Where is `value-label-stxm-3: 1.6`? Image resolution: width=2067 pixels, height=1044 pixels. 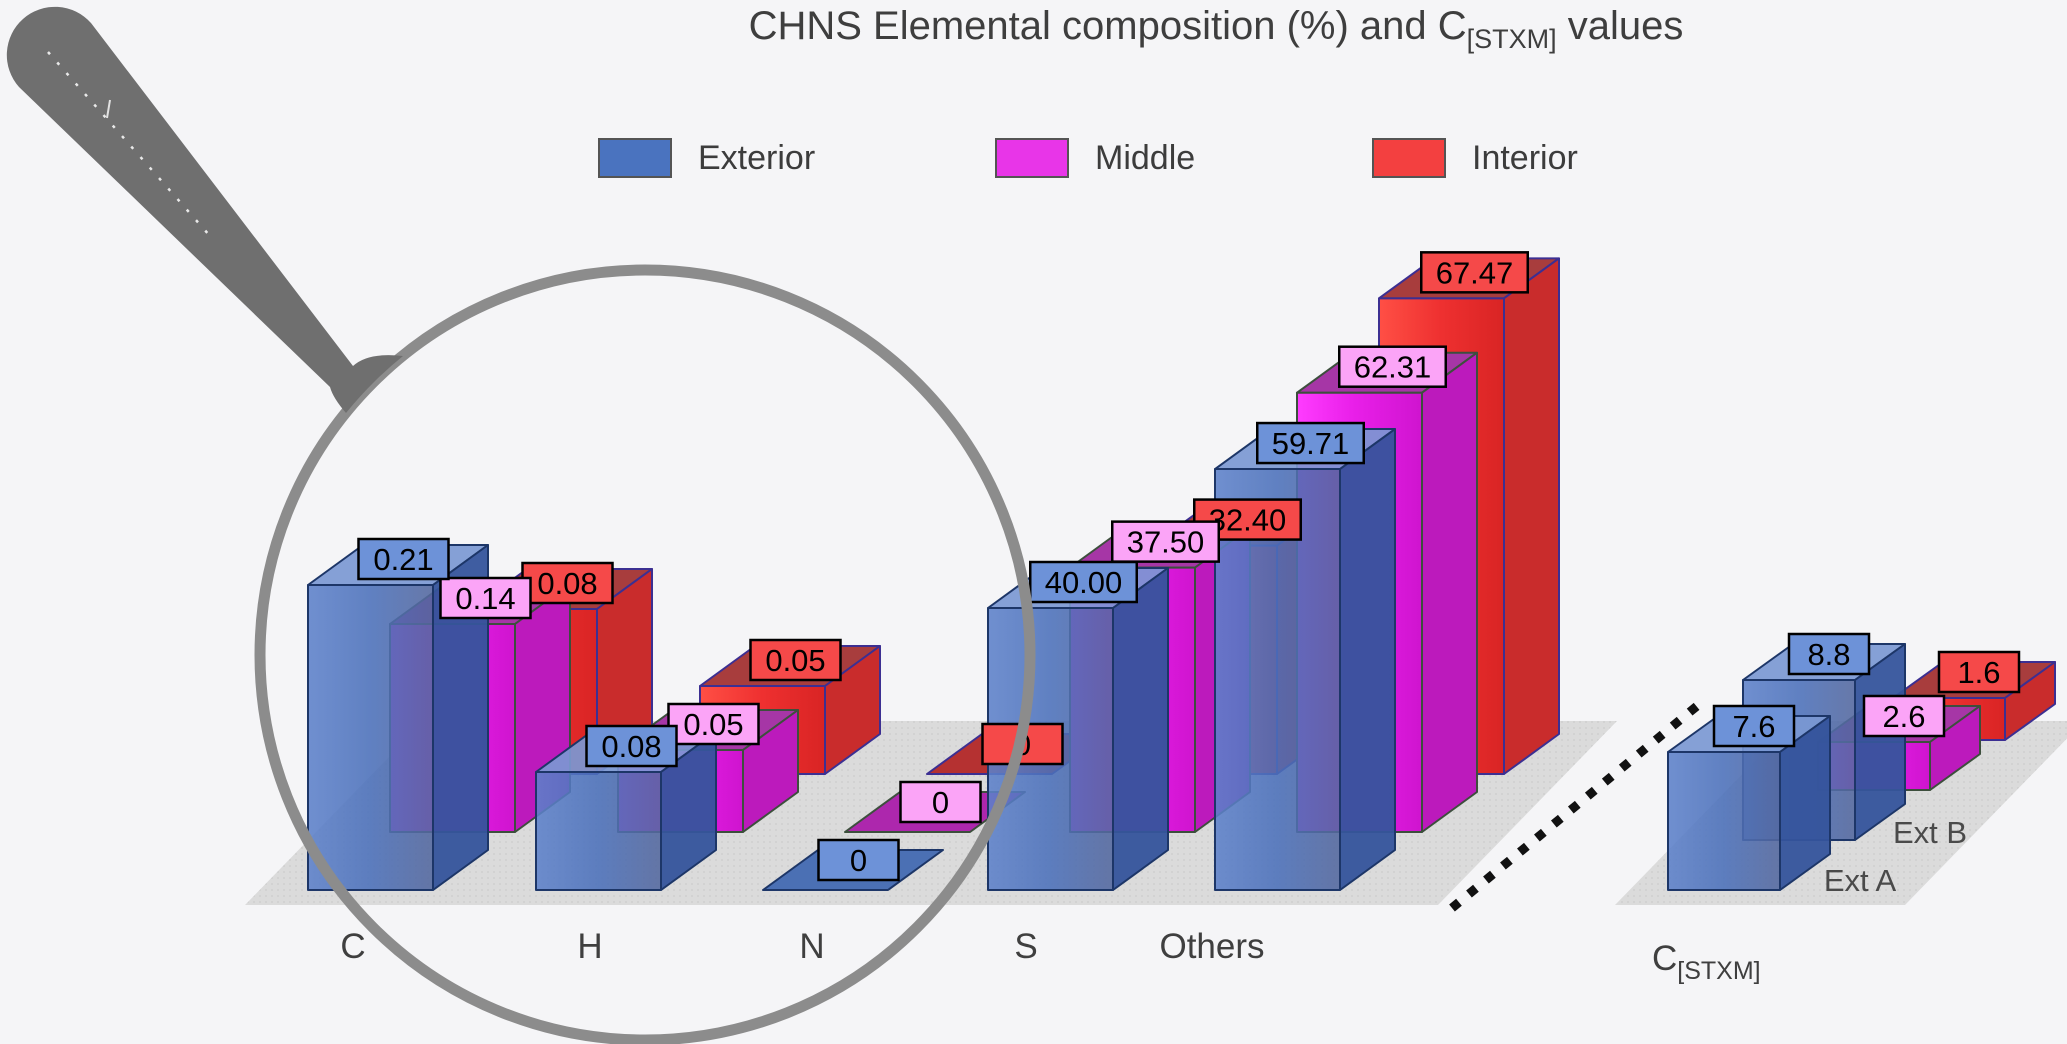 value-label-stxm-3: 1.6 is located at coordinates (1979, 672).